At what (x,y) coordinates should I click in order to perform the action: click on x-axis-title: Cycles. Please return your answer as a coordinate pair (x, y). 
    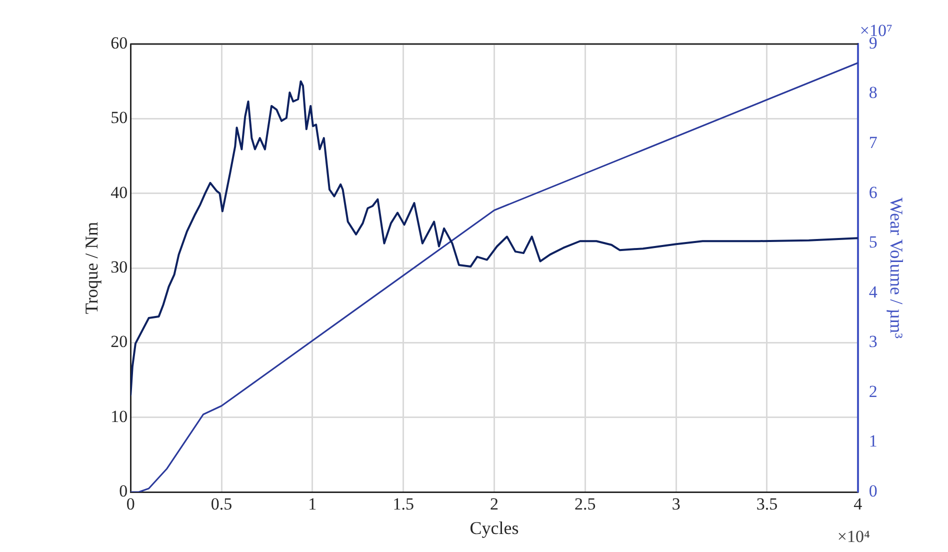
    Looking at the image, I should click on (494, 528).